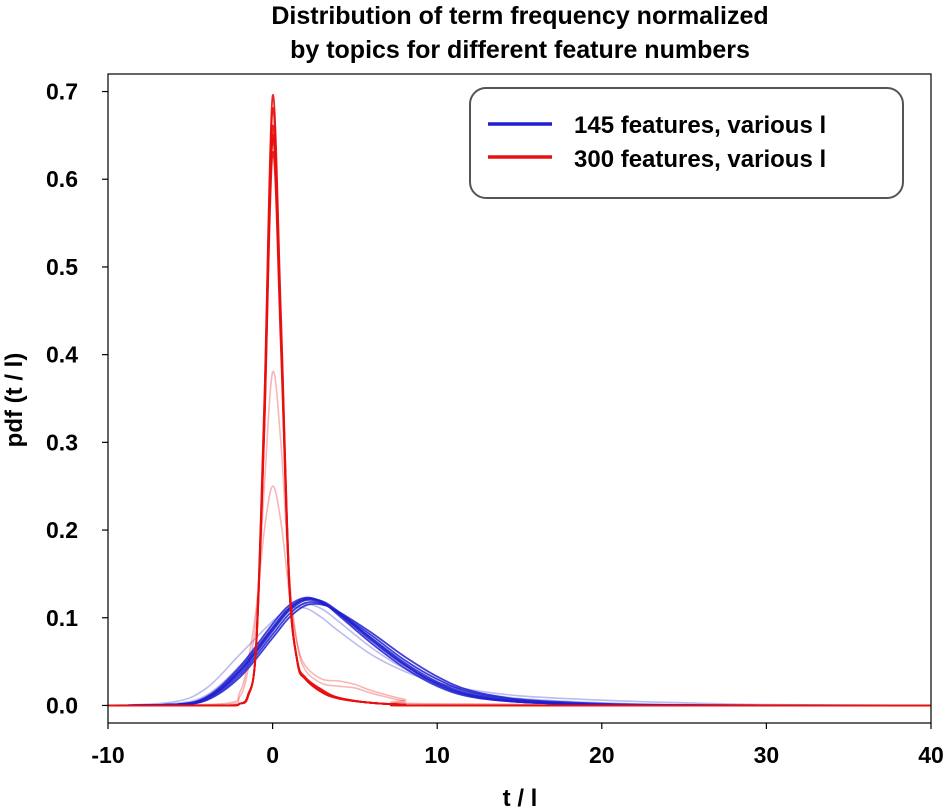  Describe the element at coordinates (931, 755) in the screenshot. I see `x-tick-label: 40` at that location.